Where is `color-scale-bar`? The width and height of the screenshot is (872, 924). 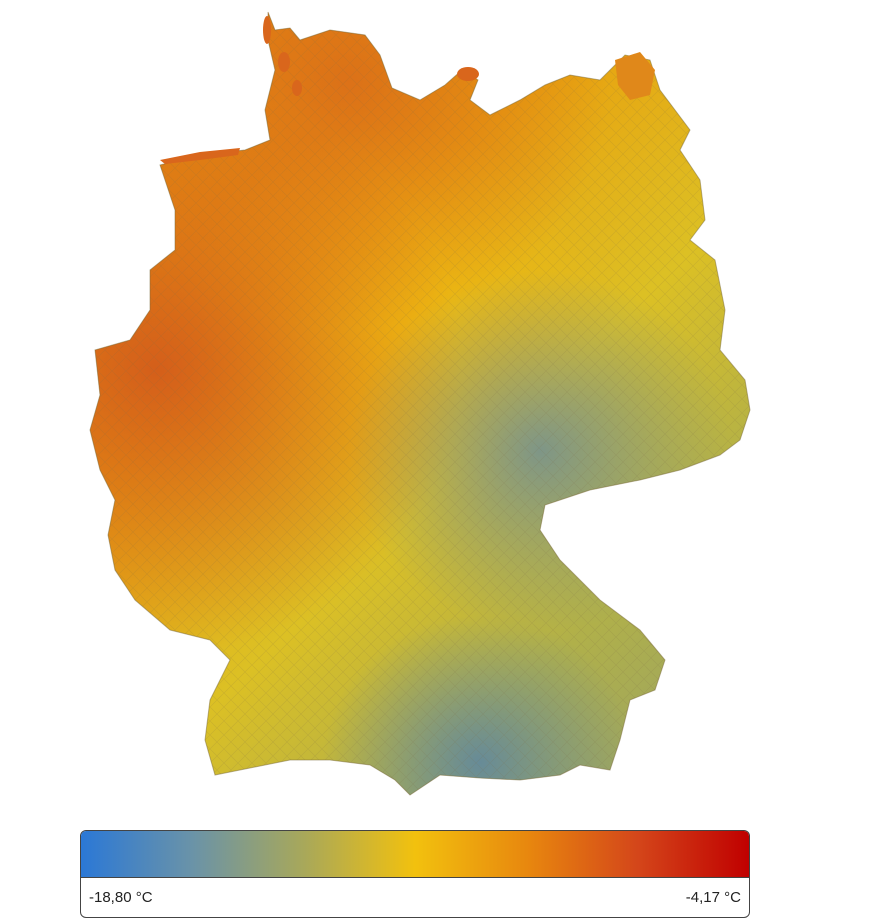 color-scale-bar is located at coordinates (415, 854).